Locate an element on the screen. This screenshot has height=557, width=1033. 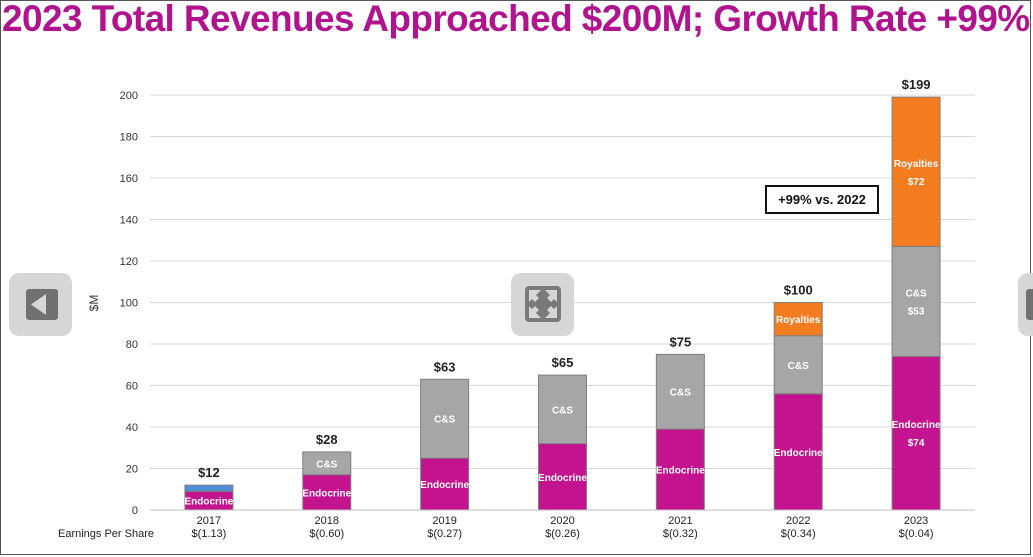
growth-callout: +99% vs. 2022 is located at coordinates (822, 199).